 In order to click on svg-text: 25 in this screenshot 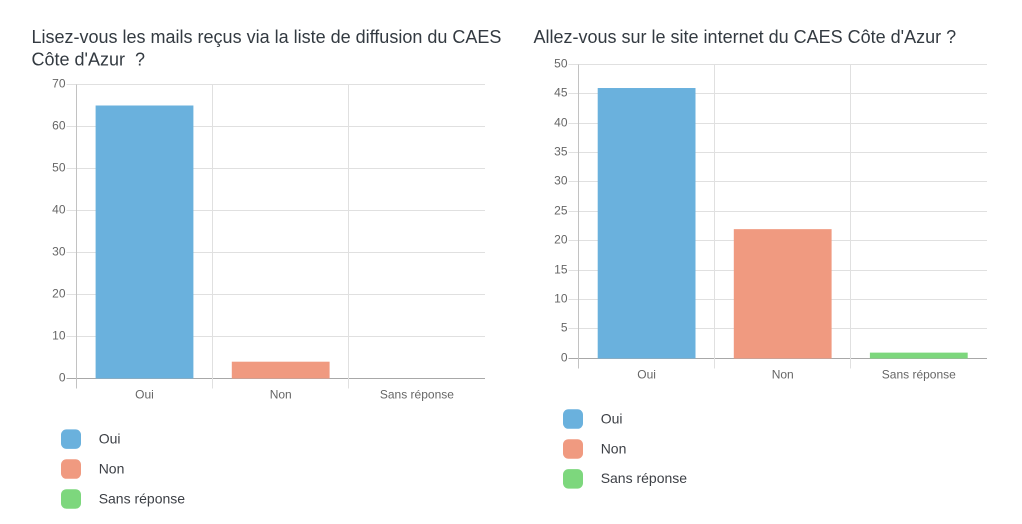, I will do `click(561, 211)`.